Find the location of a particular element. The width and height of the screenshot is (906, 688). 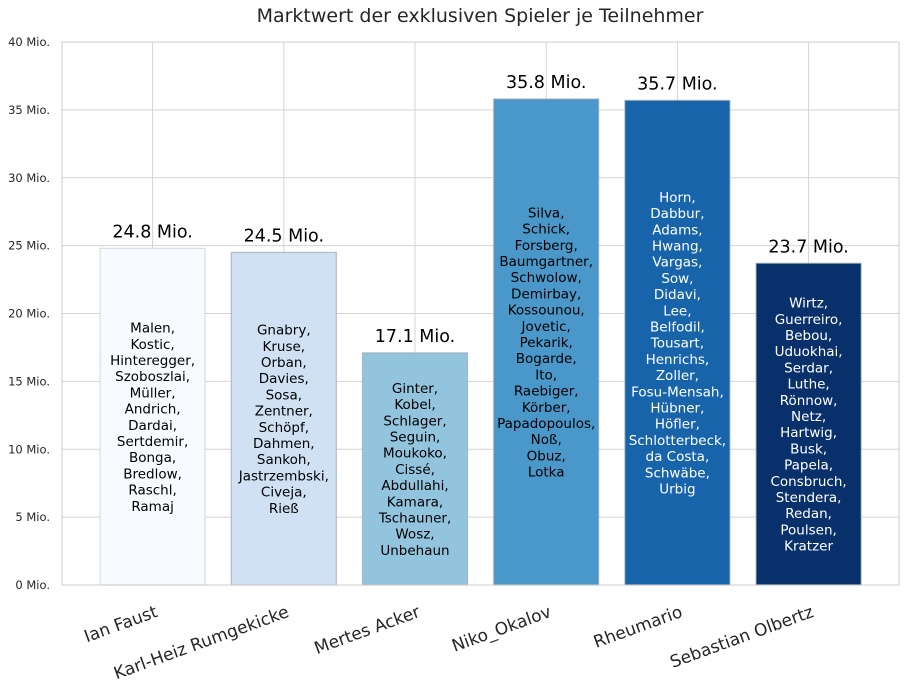

player-name: Cissé, is located at coordinates (415, 470).